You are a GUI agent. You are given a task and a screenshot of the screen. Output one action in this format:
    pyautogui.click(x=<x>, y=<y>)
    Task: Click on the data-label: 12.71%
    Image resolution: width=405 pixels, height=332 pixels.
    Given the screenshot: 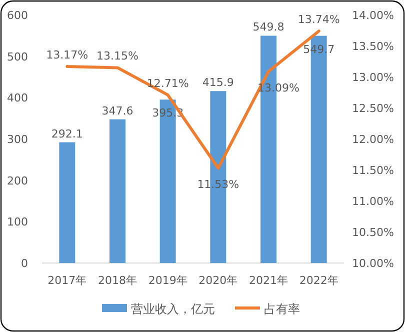 What is the action you would take?
    pyautogui.click(x=167, y=83)
    